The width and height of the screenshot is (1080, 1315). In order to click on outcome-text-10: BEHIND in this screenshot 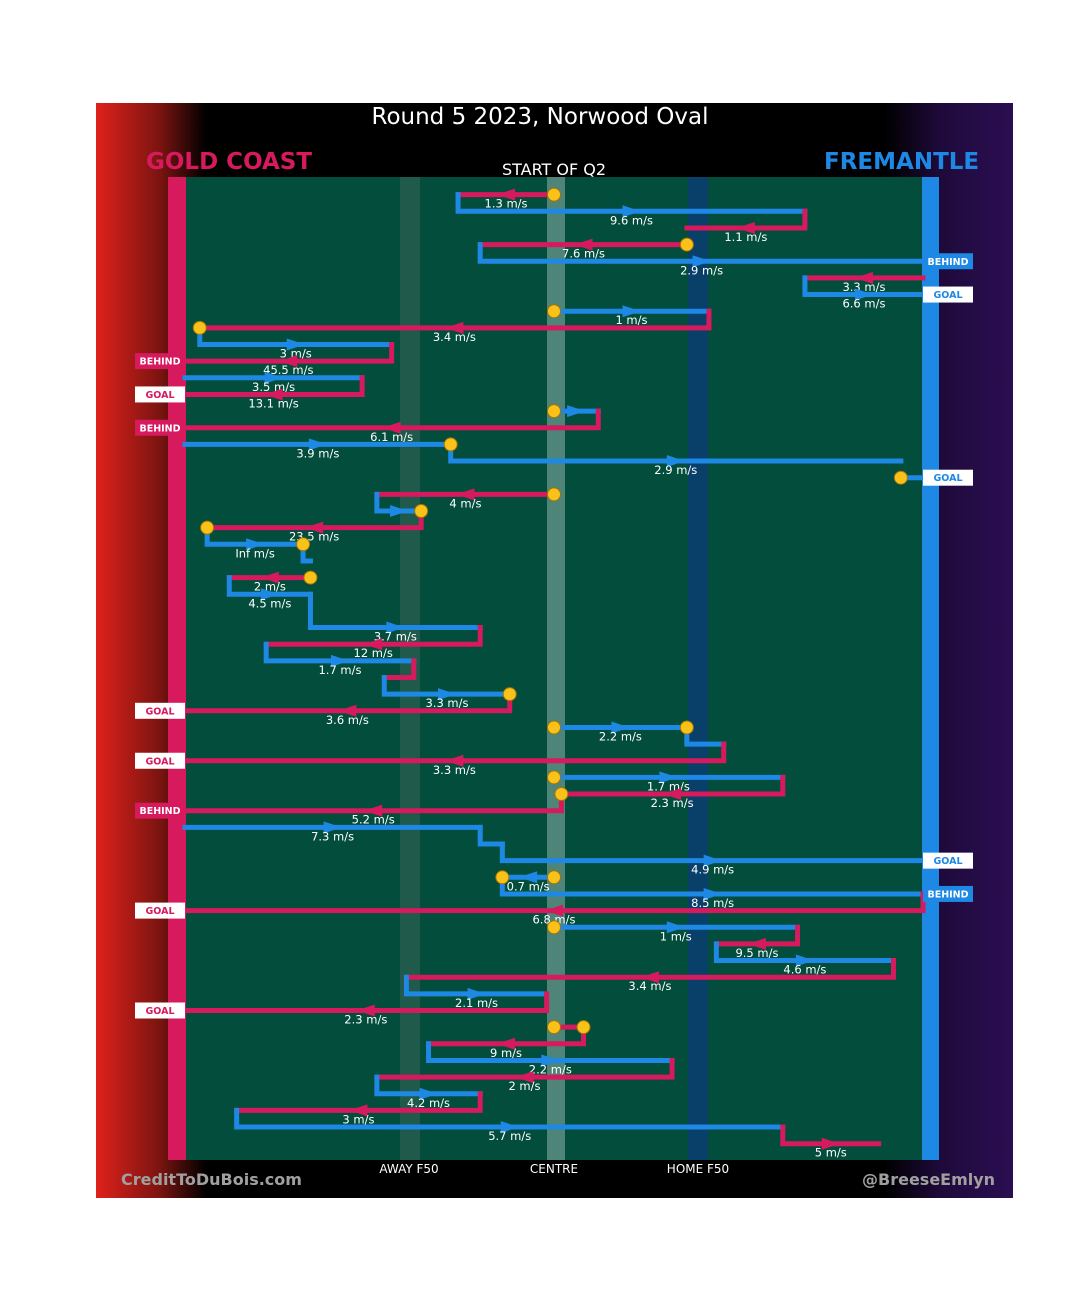, I will do `click(159, 362)`.